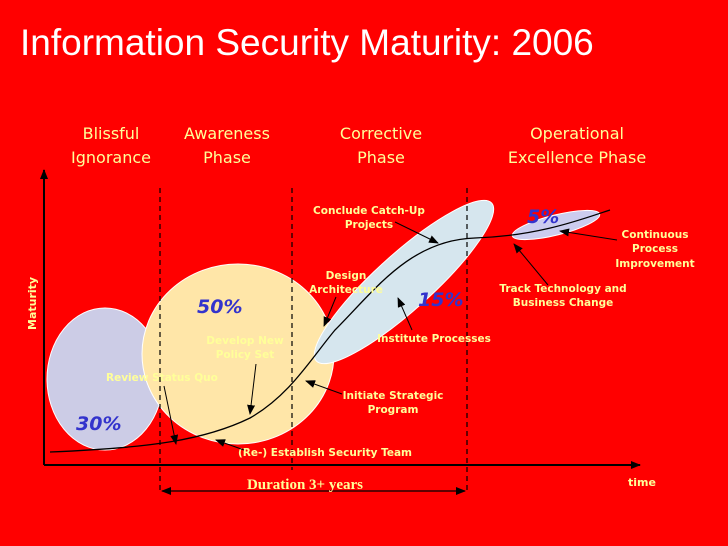 The width and height of the screenshot is (728, 546). I want to click on percent-corrective: 15%, so click(440, 300).